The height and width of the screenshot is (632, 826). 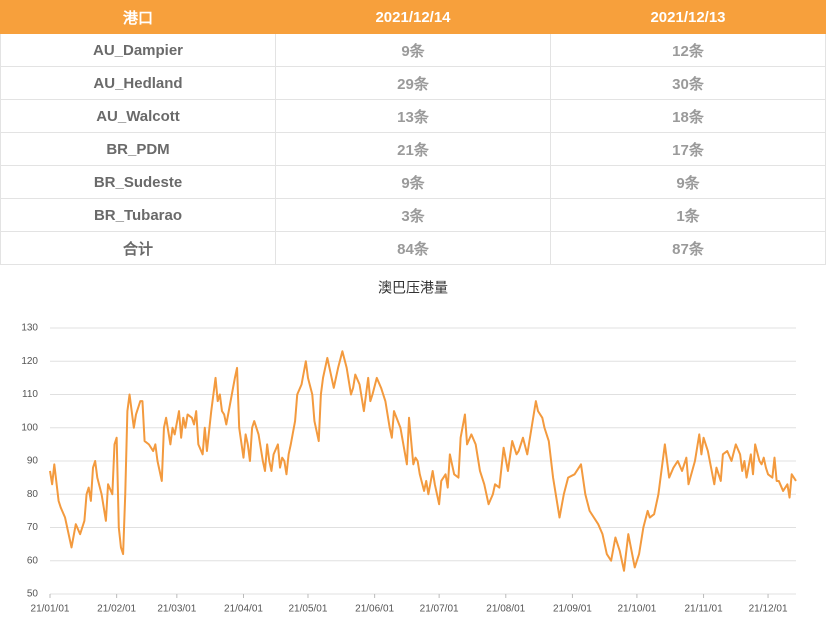 What do you see at coordinates (30, 394) in the screenshot?
I see `y-tick-label: 110` at bounding box center [30, 394].